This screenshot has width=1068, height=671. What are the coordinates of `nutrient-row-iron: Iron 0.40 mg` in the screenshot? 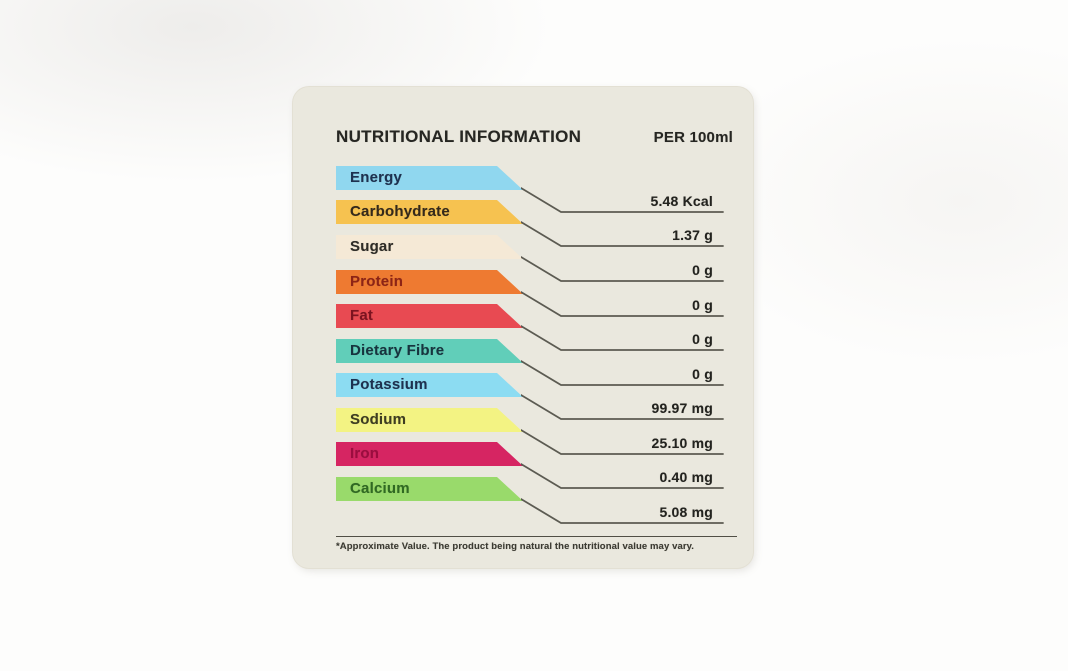 It's located at (523, 468).